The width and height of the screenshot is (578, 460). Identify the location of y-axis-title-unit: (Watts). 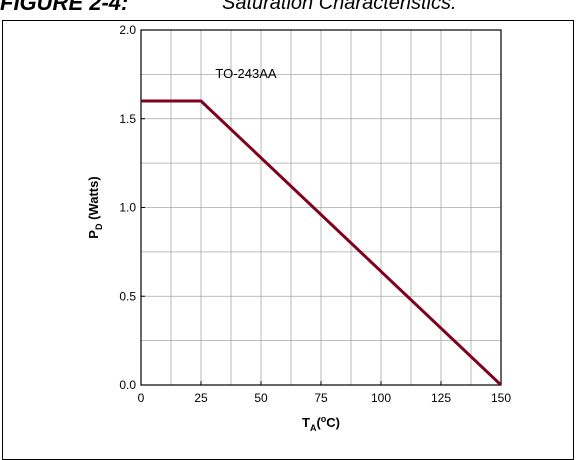
(93, 199).